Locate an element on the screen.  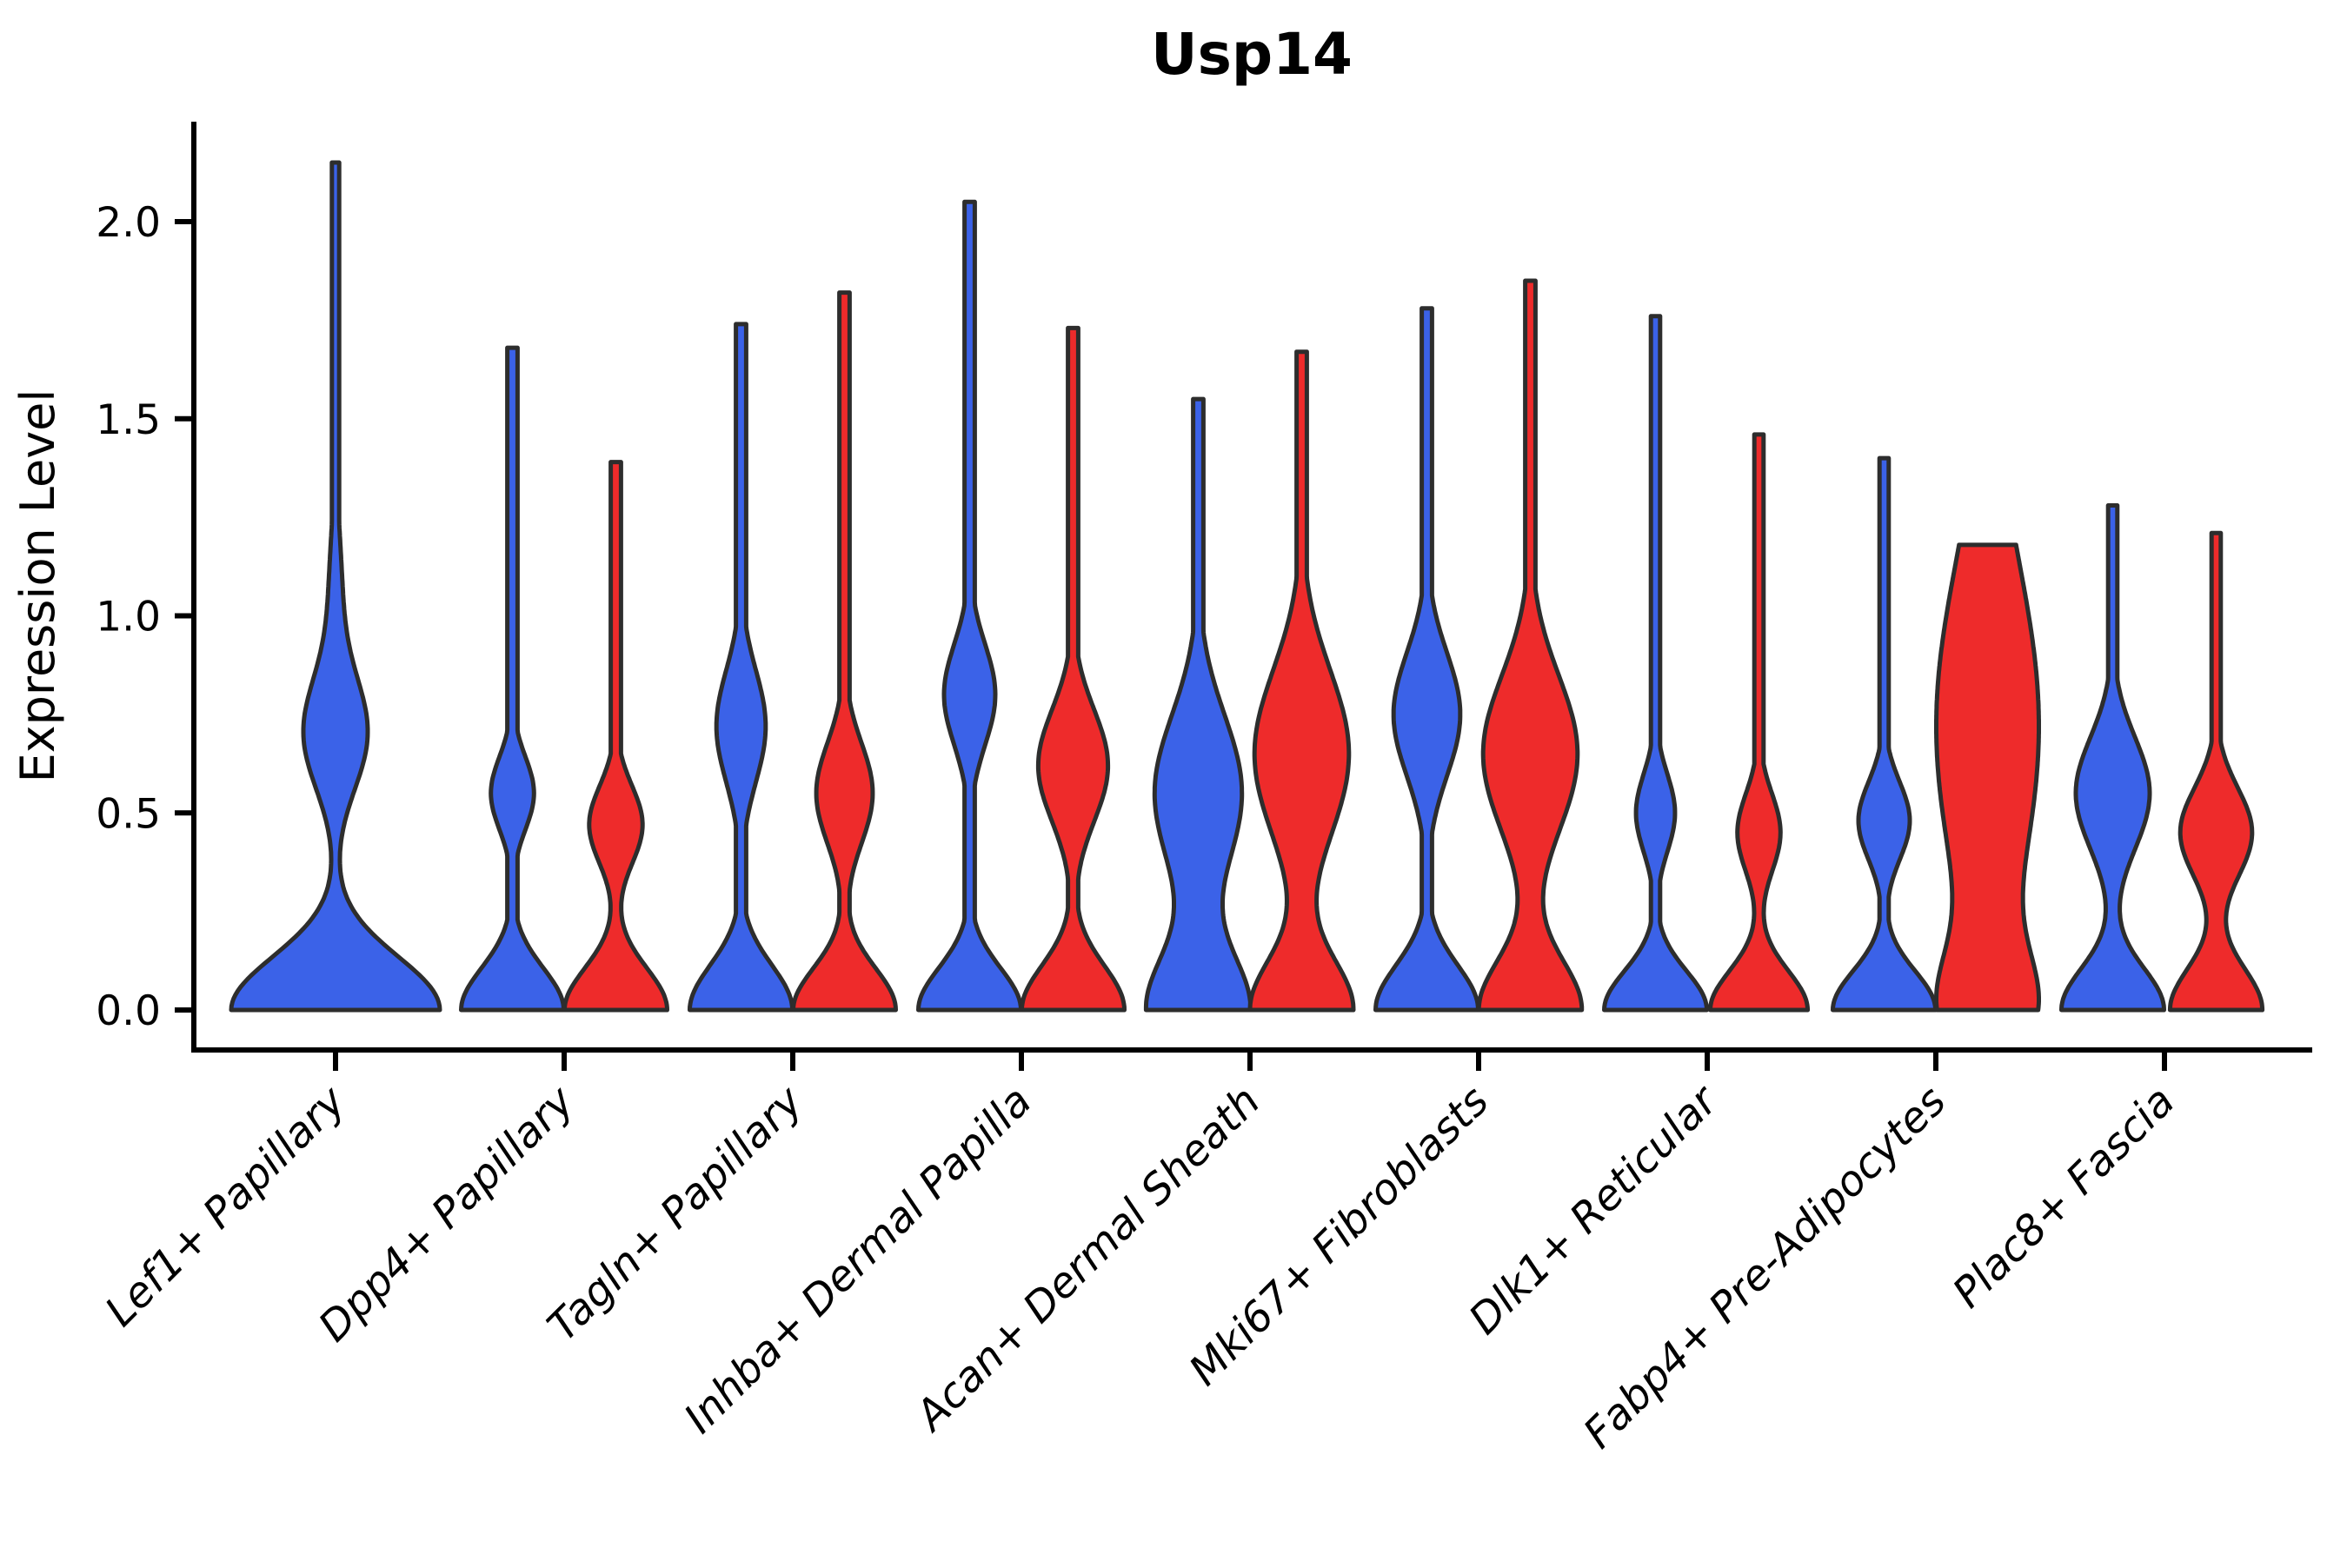
x-tick-label: Lef1+ Papillary is located at coordinates (226, 1206).